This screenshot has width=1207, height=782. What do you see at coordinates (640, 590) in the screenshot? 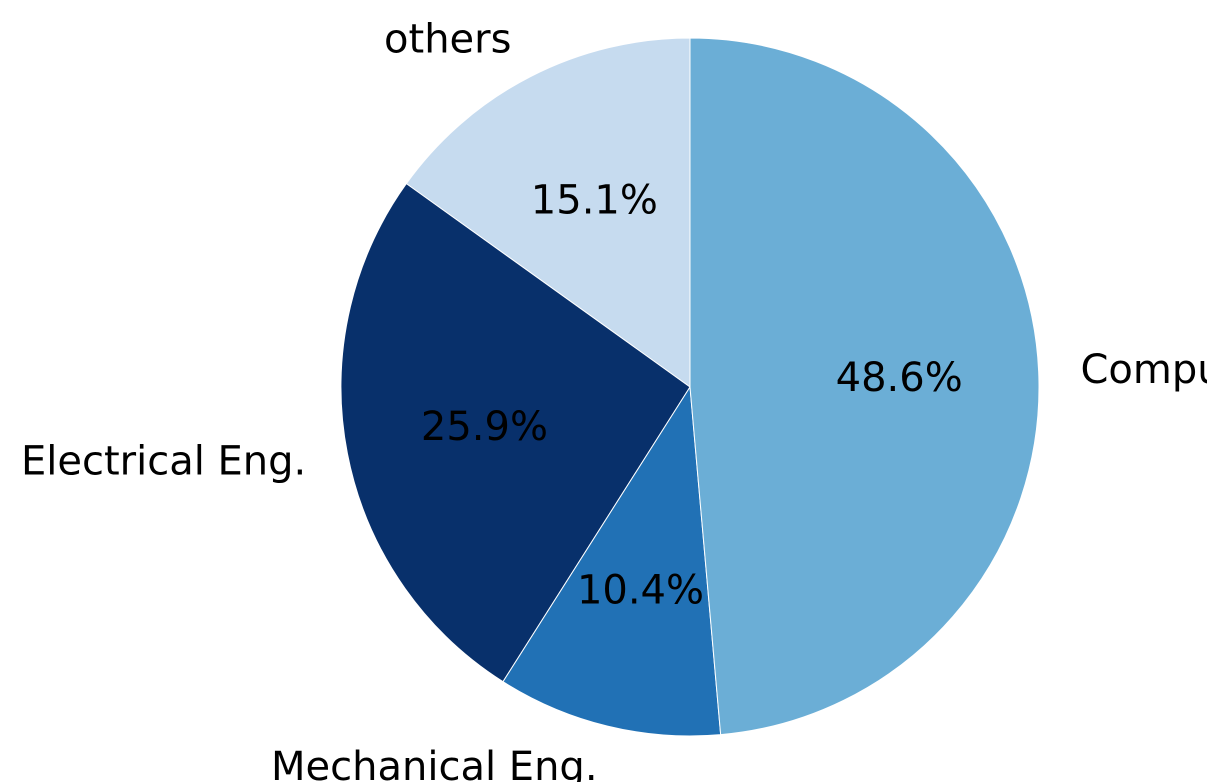
I see `pct-label-mechanical-eng: 10.4%` at bounding box center [640, 590].